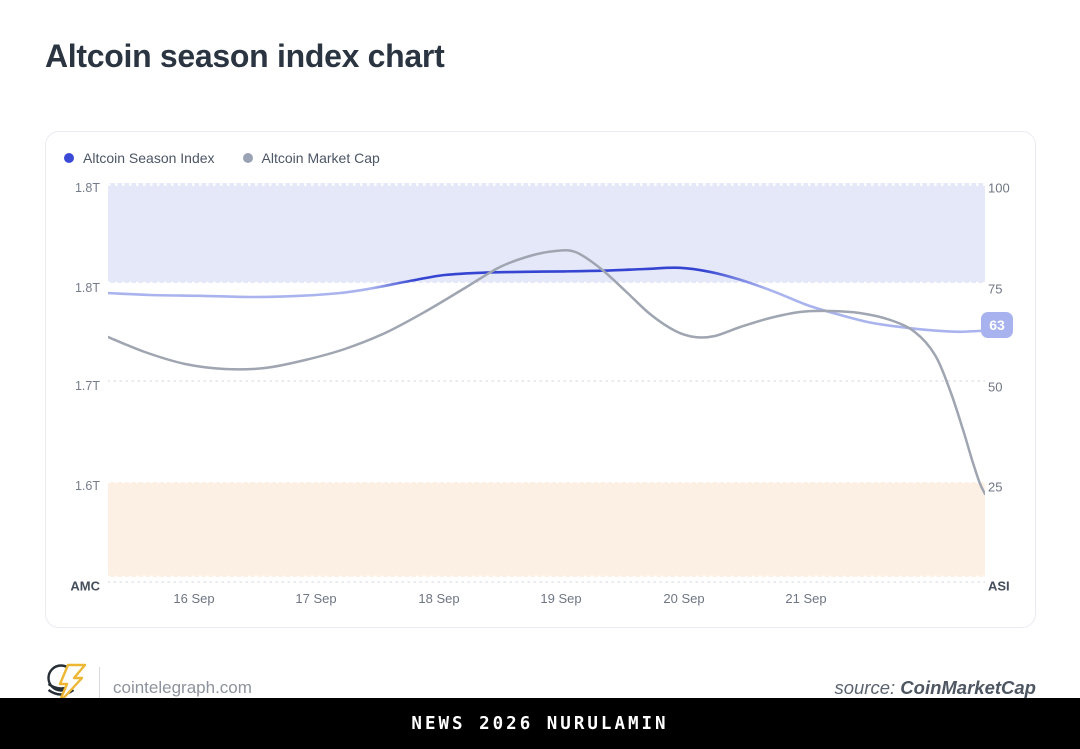 The height and width of the screenshot is (749, 1080). What do you see at coordinates (806, 598) in the screenshot?
I see `x-axis-tick: 21 Sep` at bounding box center [806, 598].